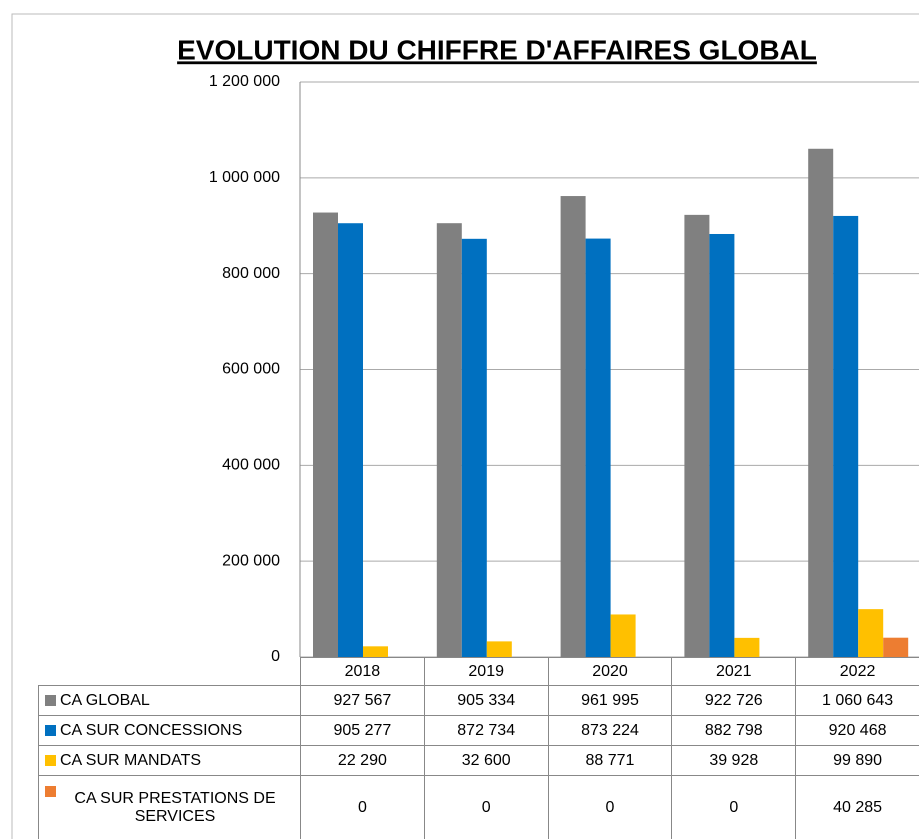  What do you see at coordinates (169, 700) in the screenshot?
I see `legend-entry: CA GLOBAL` at bounding box center [169, 700].